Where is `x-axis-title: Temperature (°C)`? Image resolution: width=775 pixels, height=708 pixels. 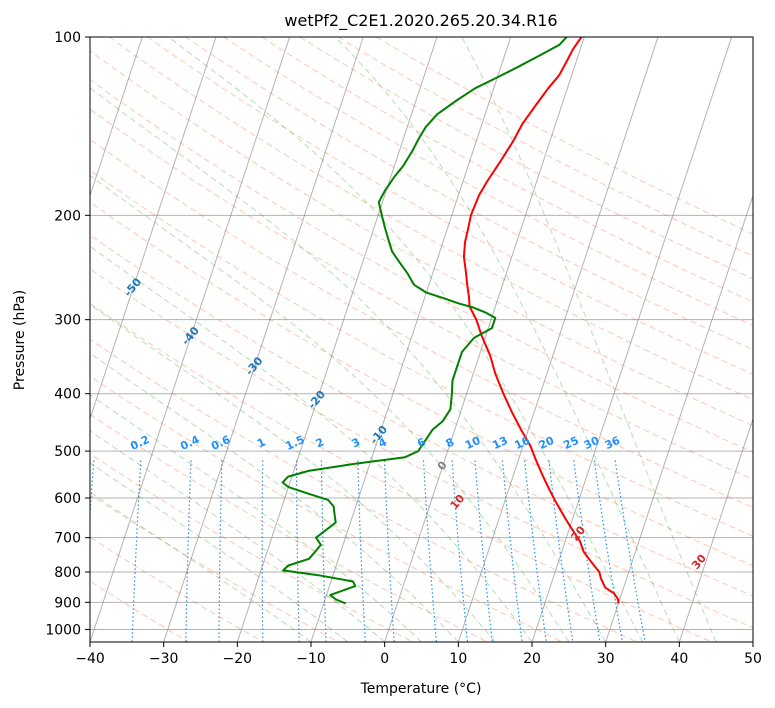
x-axis-title: Temperature (°C) is located at coordinates (421, 689).